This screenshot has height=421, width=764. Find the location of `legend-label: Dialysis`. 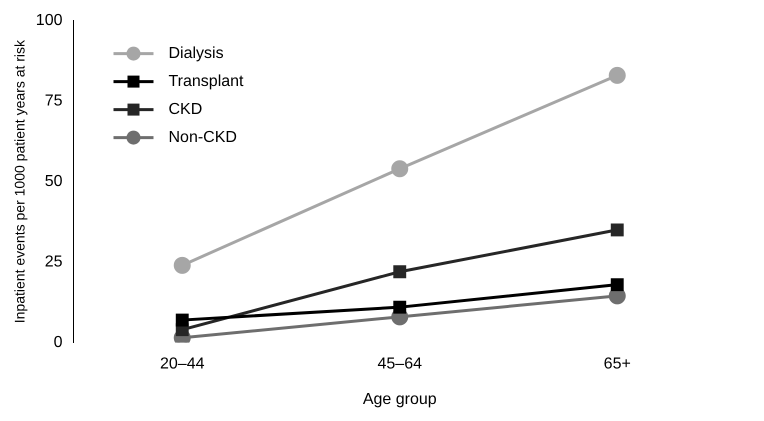

legend-label: Dialysis is located at coordinates (196, 53).